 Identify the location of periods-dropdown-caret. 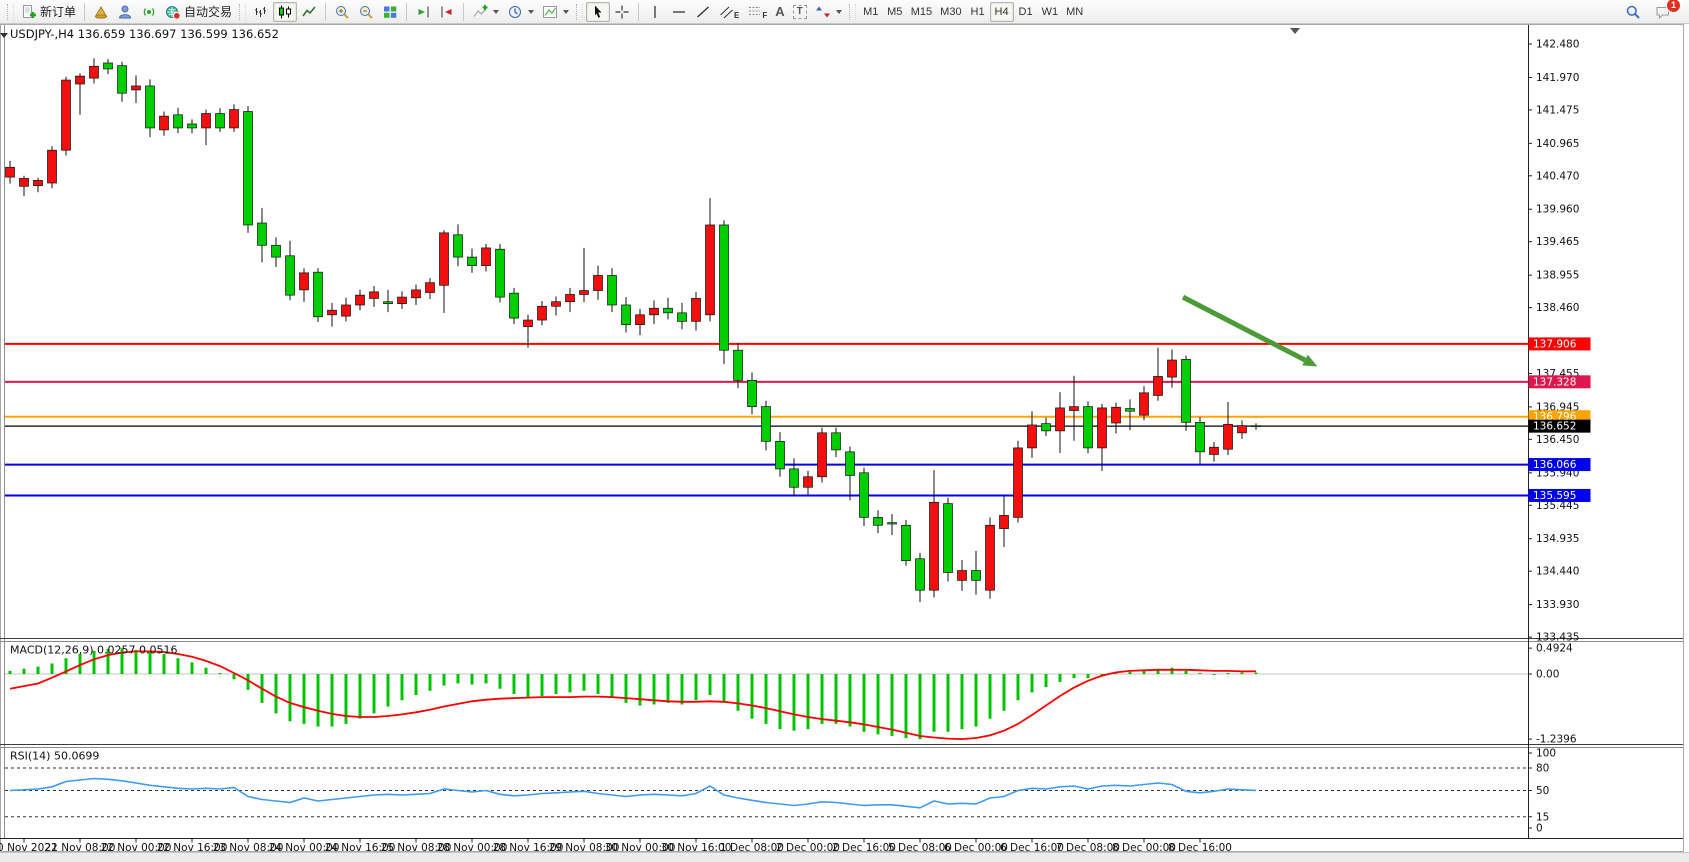
(531, 11).